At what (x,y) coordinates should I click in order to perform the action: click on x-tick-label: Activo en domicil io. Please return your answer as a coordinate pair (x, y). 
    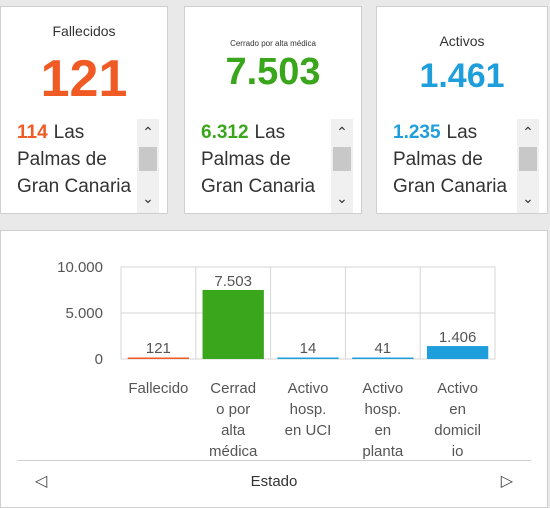
    Looking at the image, I should click on (457, 420).